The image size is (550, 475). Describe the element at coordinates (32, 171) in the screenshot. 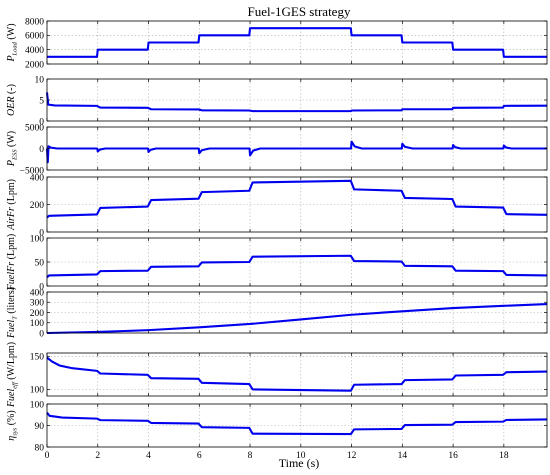

I see `y-tick-label: −5000` at that location.